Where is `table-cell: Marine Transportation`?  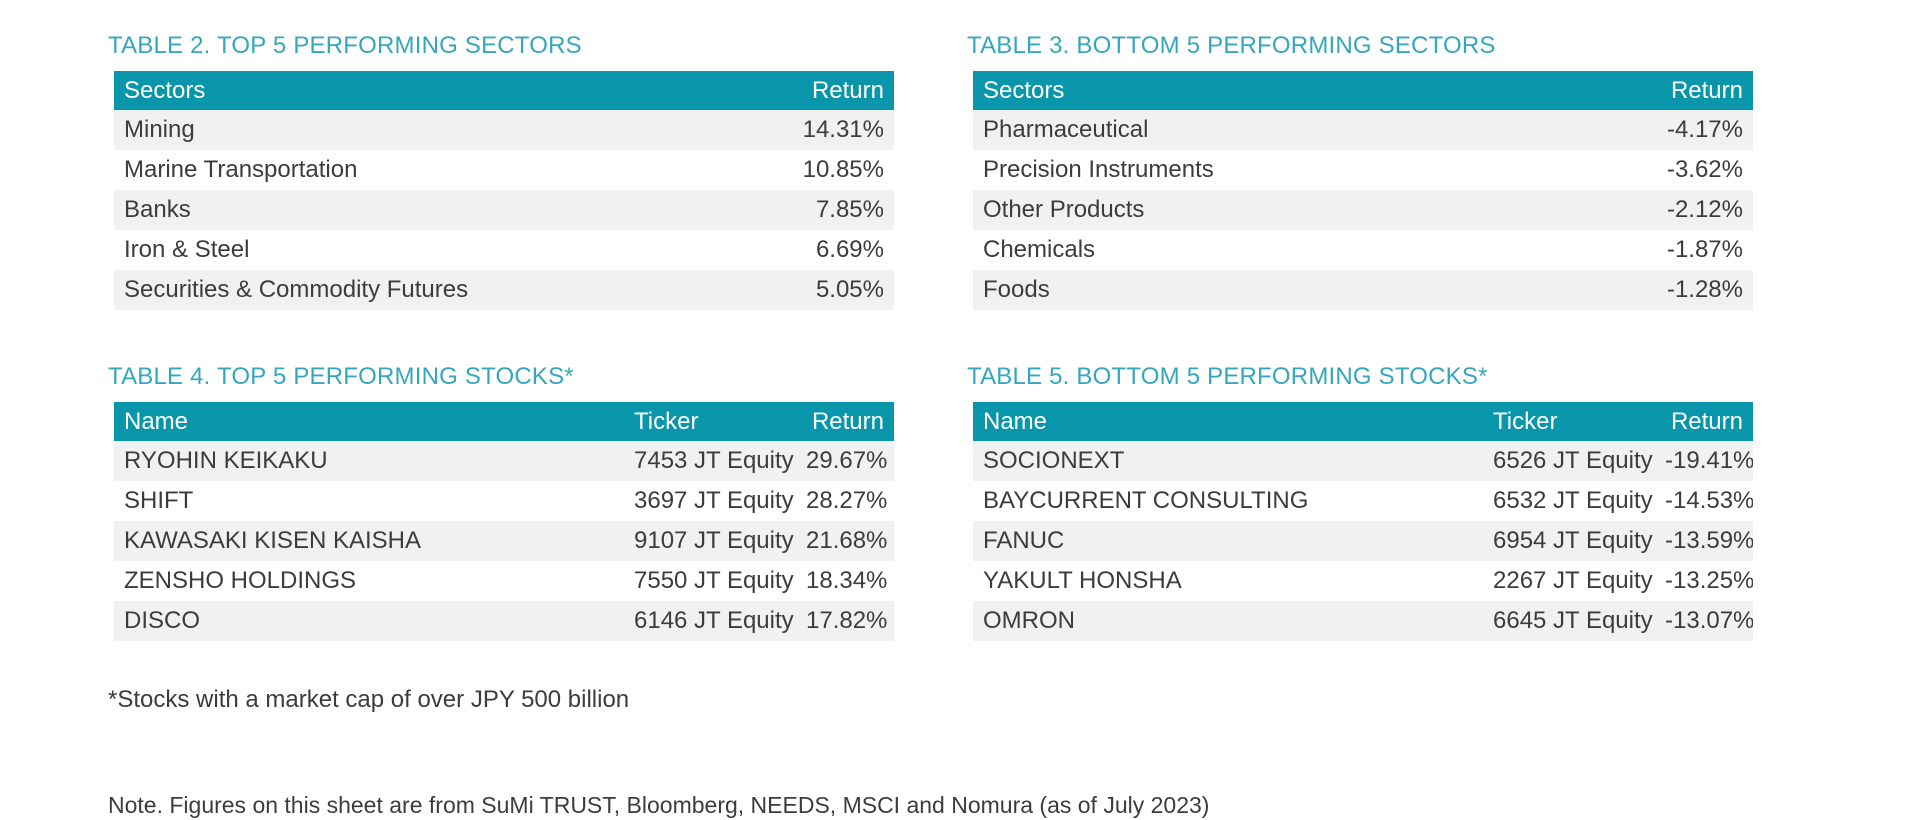 table-cell: Marine Transportation is located at coordinates (241, 169).